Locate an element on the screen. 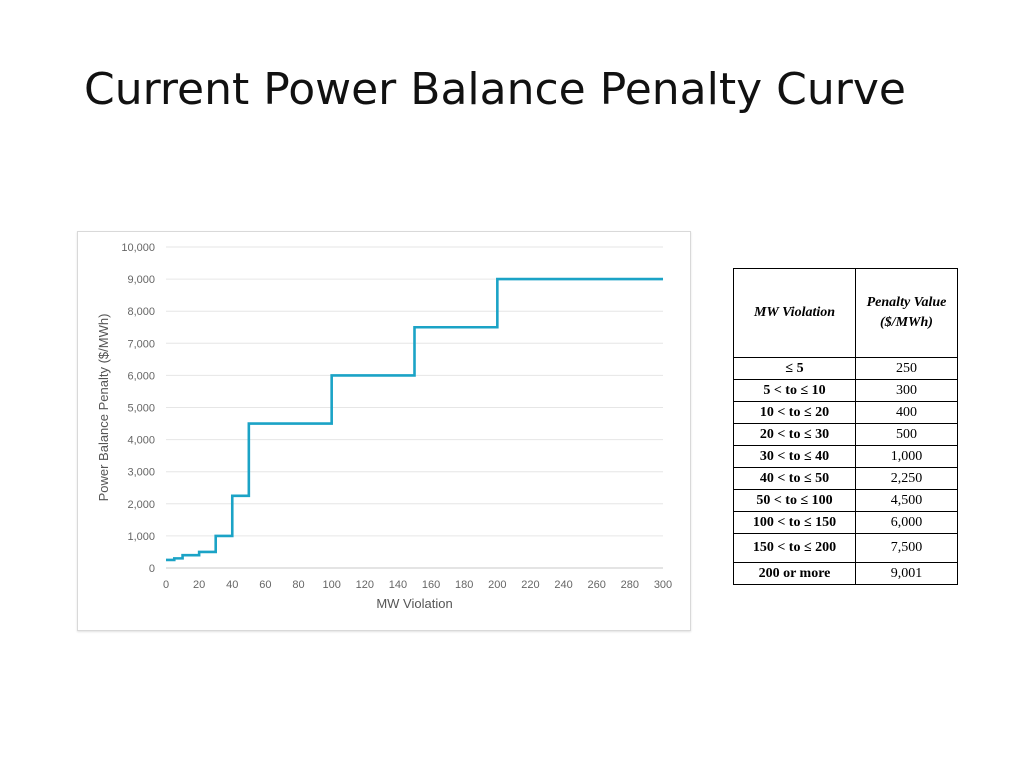 The image size is (1024, 768). x-tick-label: 160 is located at coordinates (431, 585).